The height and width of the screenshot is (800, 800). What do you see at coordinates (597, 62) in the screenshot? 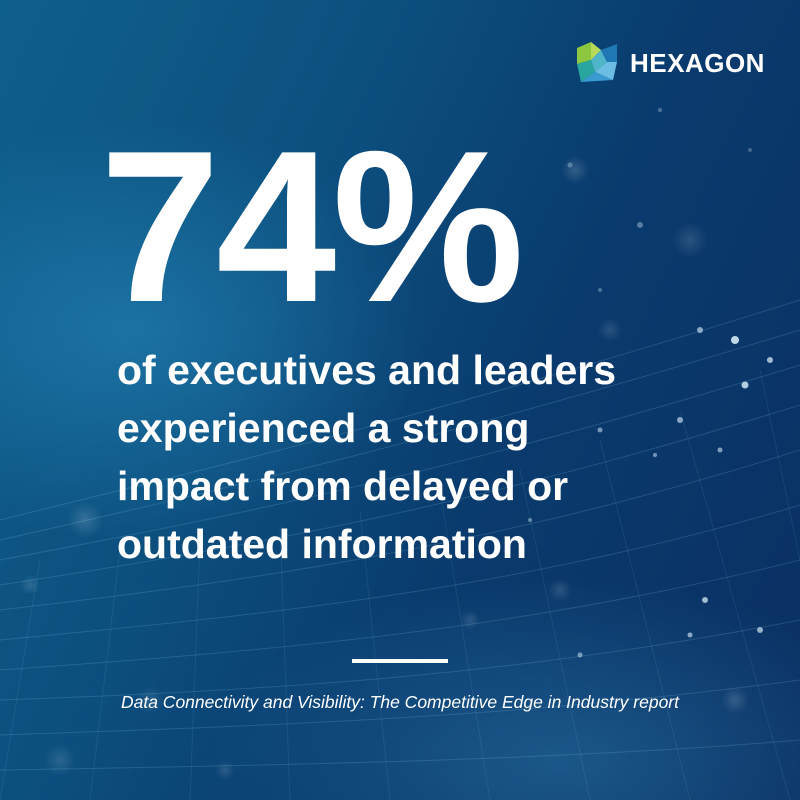
I see `hexagon-logo-icon` at bounding box center [597, 62].